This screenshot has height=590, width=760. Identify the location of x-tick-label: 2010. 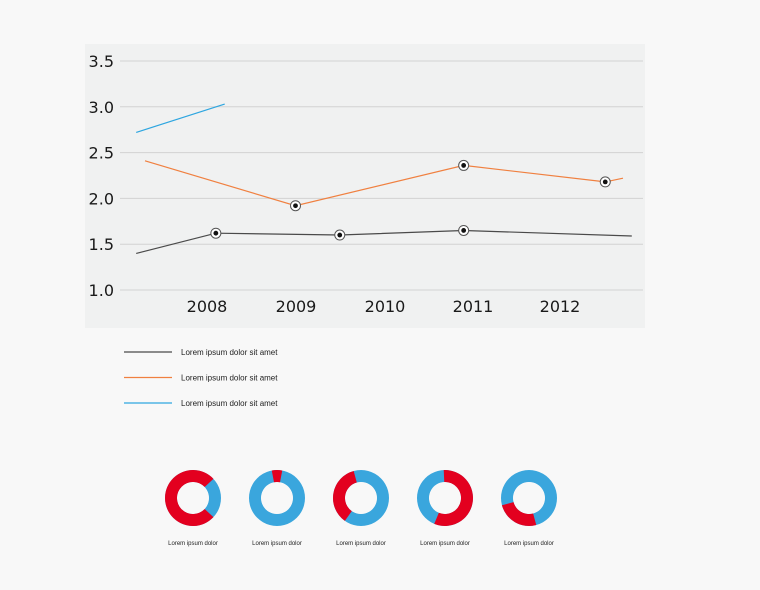
(385, 306).